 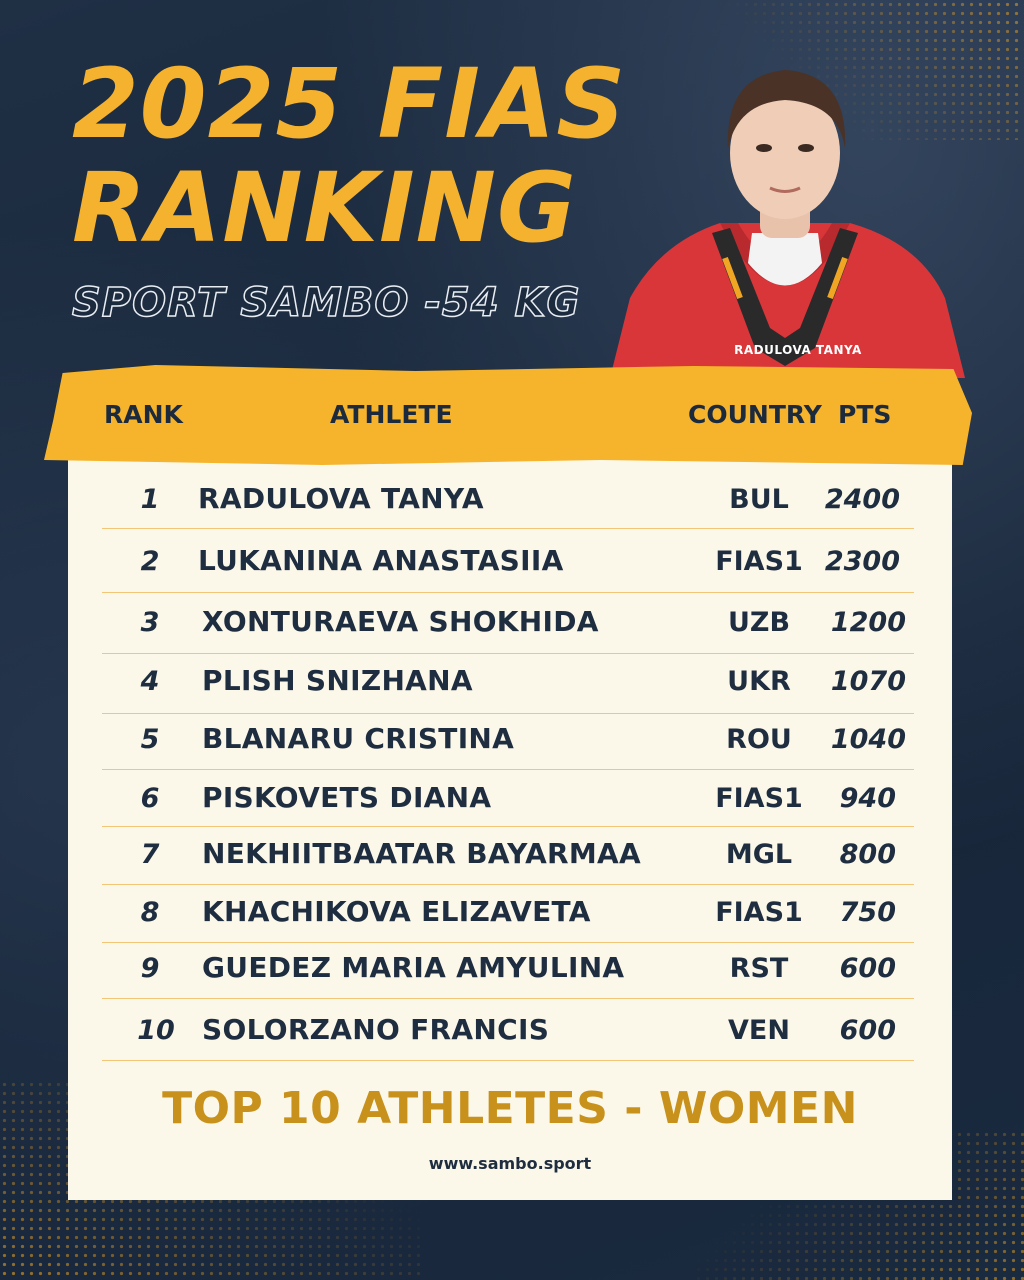 What do you see at coordinates (376, 1029) in the screenshot?
I see `athlete-cell: SOLORZANO FRANCIS` at bounding box center [376, 1029].